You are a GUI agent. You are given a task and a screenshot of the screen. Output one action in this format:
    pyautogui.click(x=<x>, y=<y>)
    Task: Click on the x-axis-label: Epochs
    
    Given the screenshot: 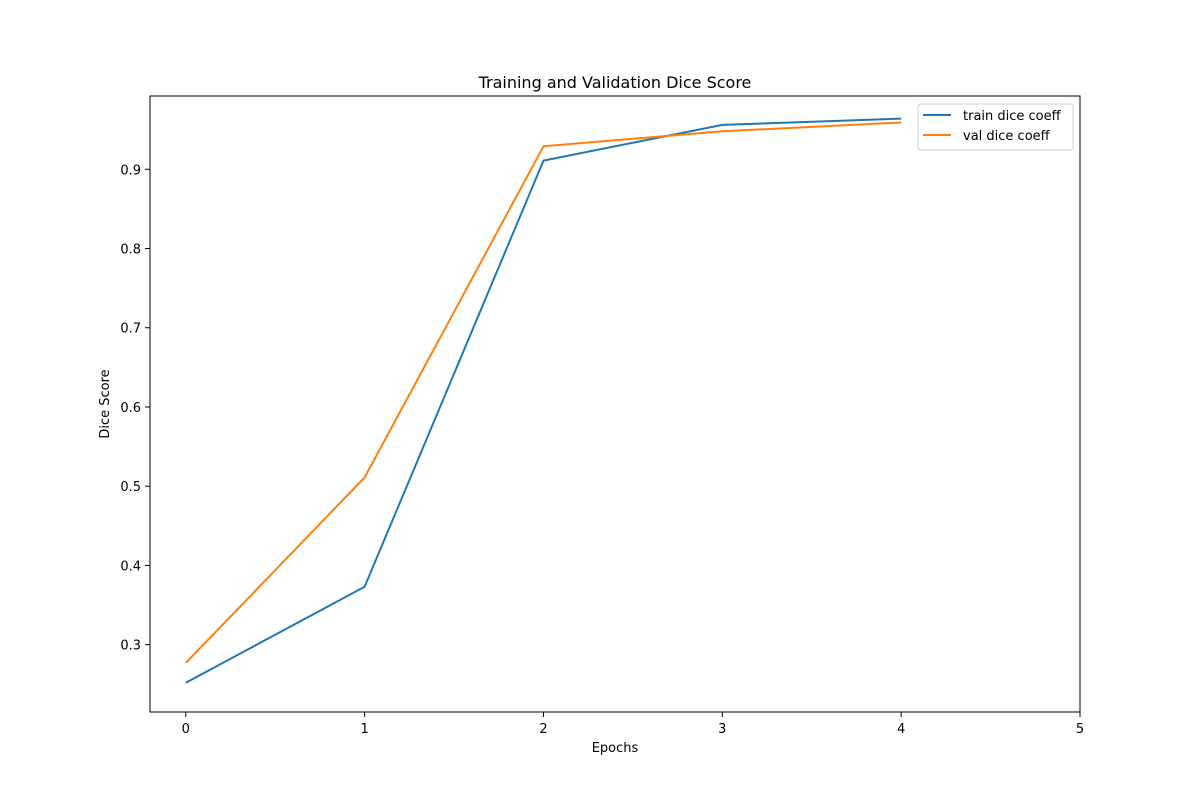 What is the action you would take?
    pyautogui.click(x=615, y=748)
    